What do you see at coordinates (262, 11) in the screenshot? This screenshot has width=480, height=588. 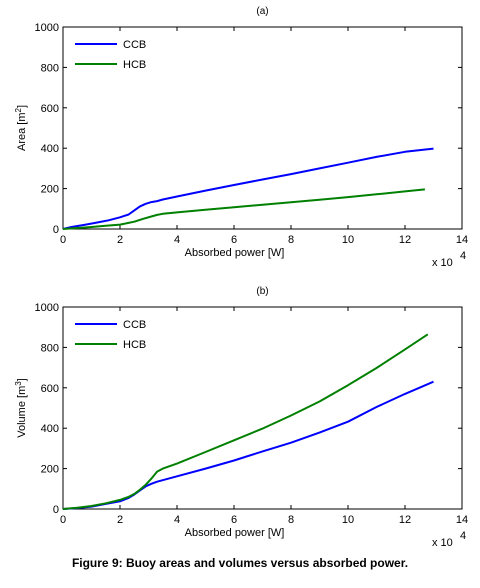 I see `panel-label: (a)` at bounding box center [262, 11].